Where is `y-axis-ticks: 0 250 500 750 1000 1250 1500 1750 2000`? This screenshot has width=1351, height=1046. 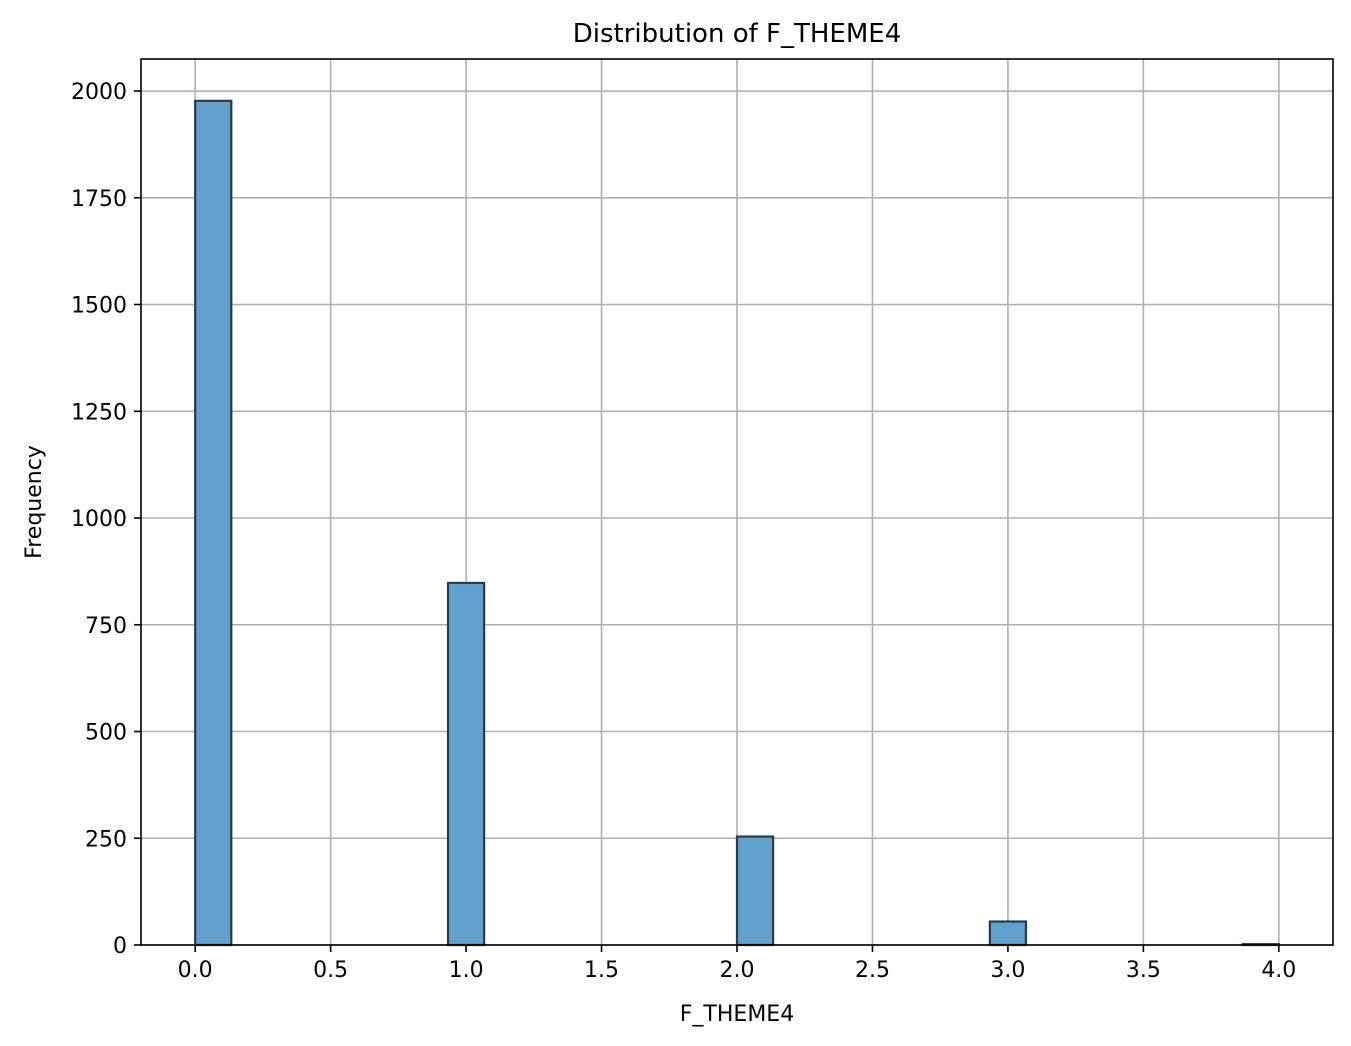
y-axis-ticks: 0 250 500 750 1000 1250 1500 1750 2000 is located at coordinates (106, 519).